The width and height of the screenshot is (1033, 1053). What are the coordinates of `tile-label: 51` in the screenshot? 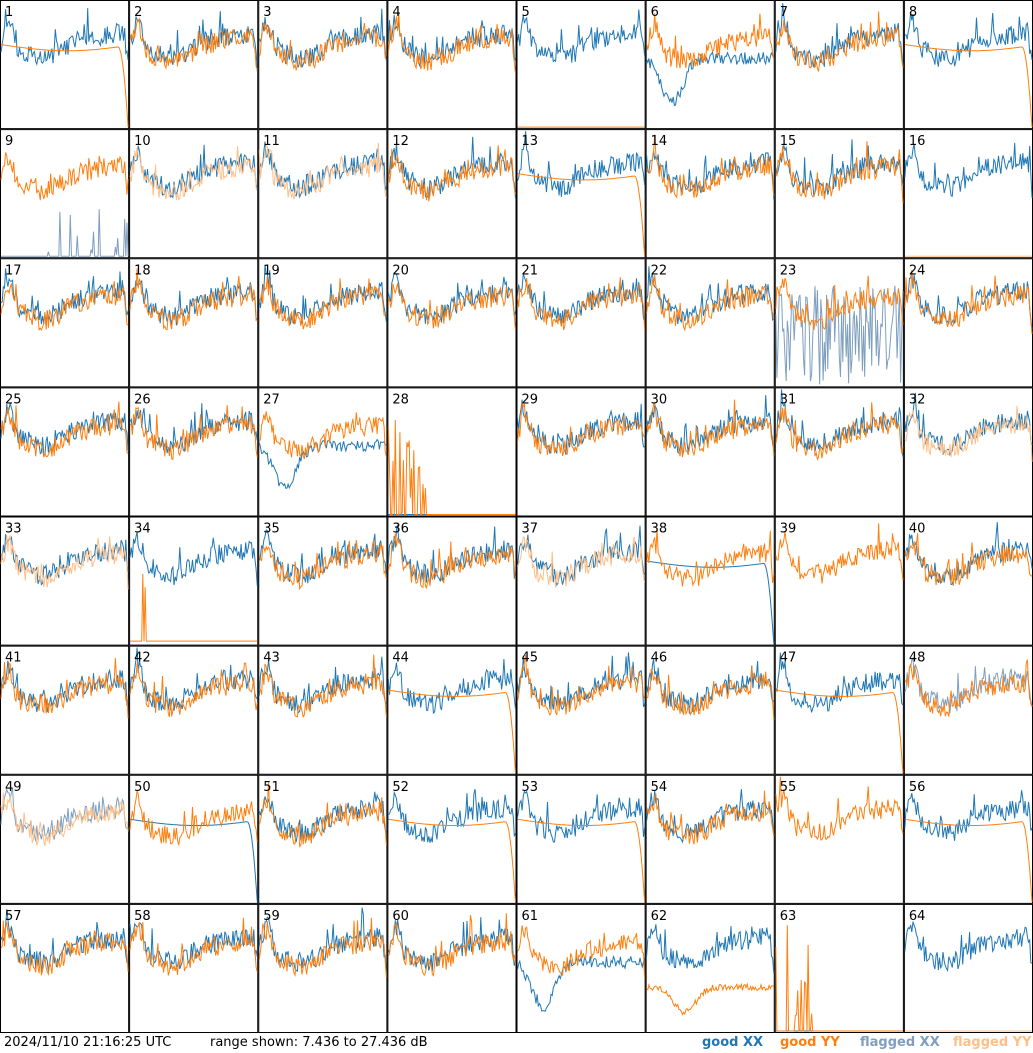 It's located at (271, 787).